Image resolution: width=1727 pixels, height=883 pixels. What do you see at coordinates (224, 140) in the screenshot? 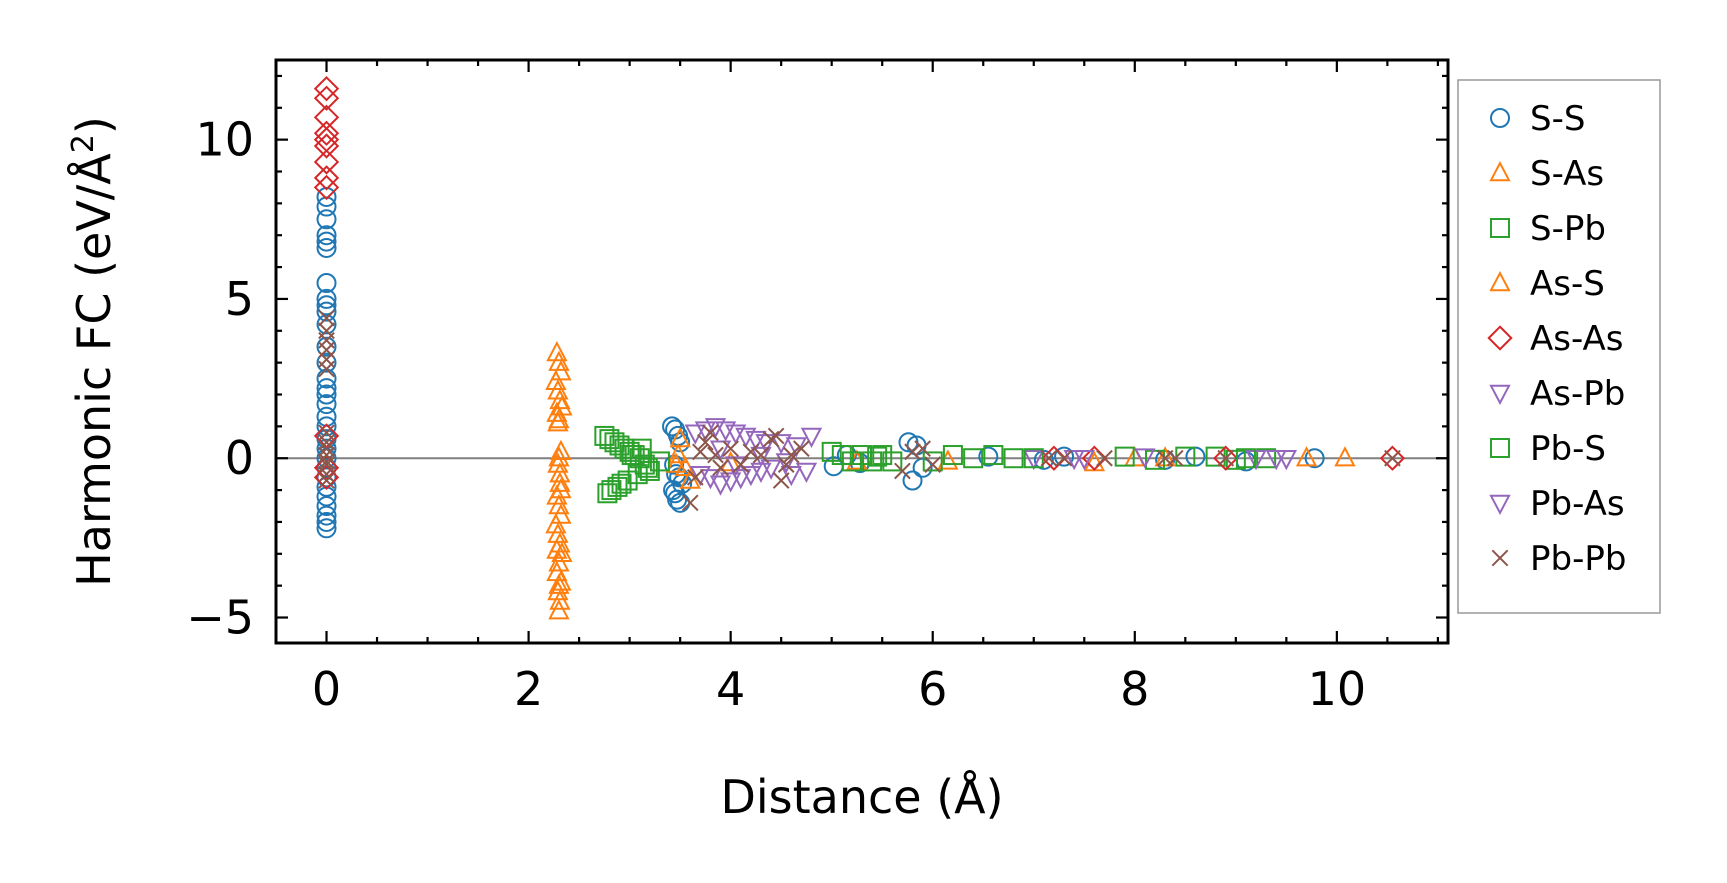
I see `y-tick-label: 10` at bounding box center [224, 140].